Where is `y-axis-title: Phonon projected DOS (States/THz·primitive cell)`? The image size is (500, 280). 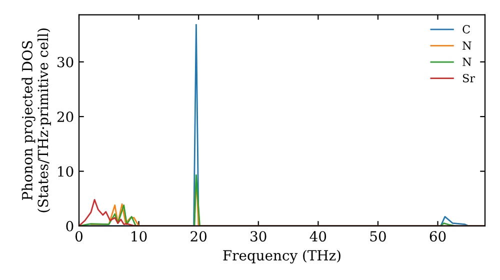 y-axis-title: Phonon projected DOS (States/THz·primitive cell) is located at coordinates (36, 120).